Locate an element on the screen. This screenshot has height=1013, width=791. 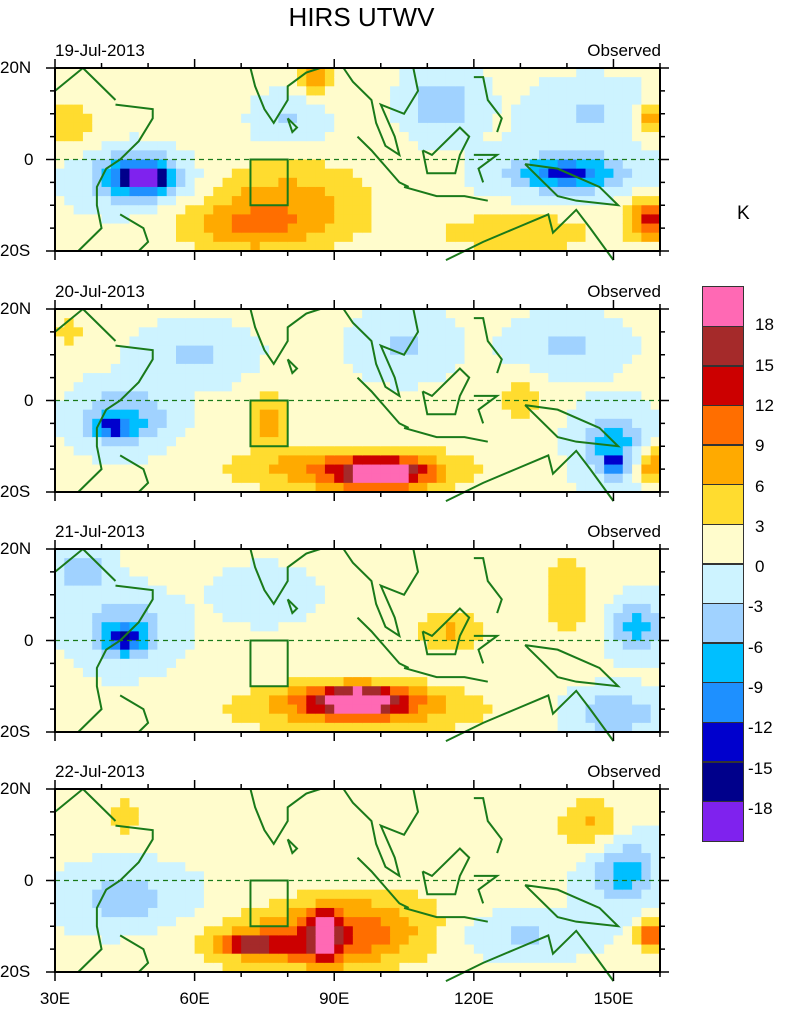
coastline is located at coordinates (292, 125).